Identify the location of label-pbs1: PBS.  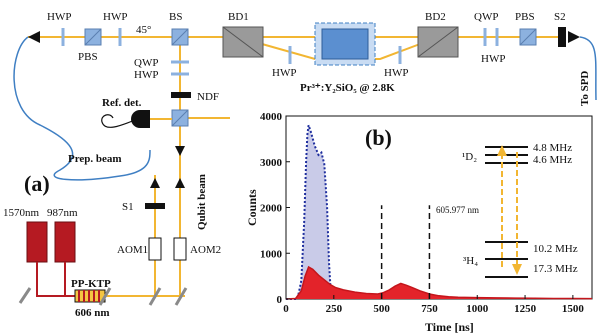
(88, 57).